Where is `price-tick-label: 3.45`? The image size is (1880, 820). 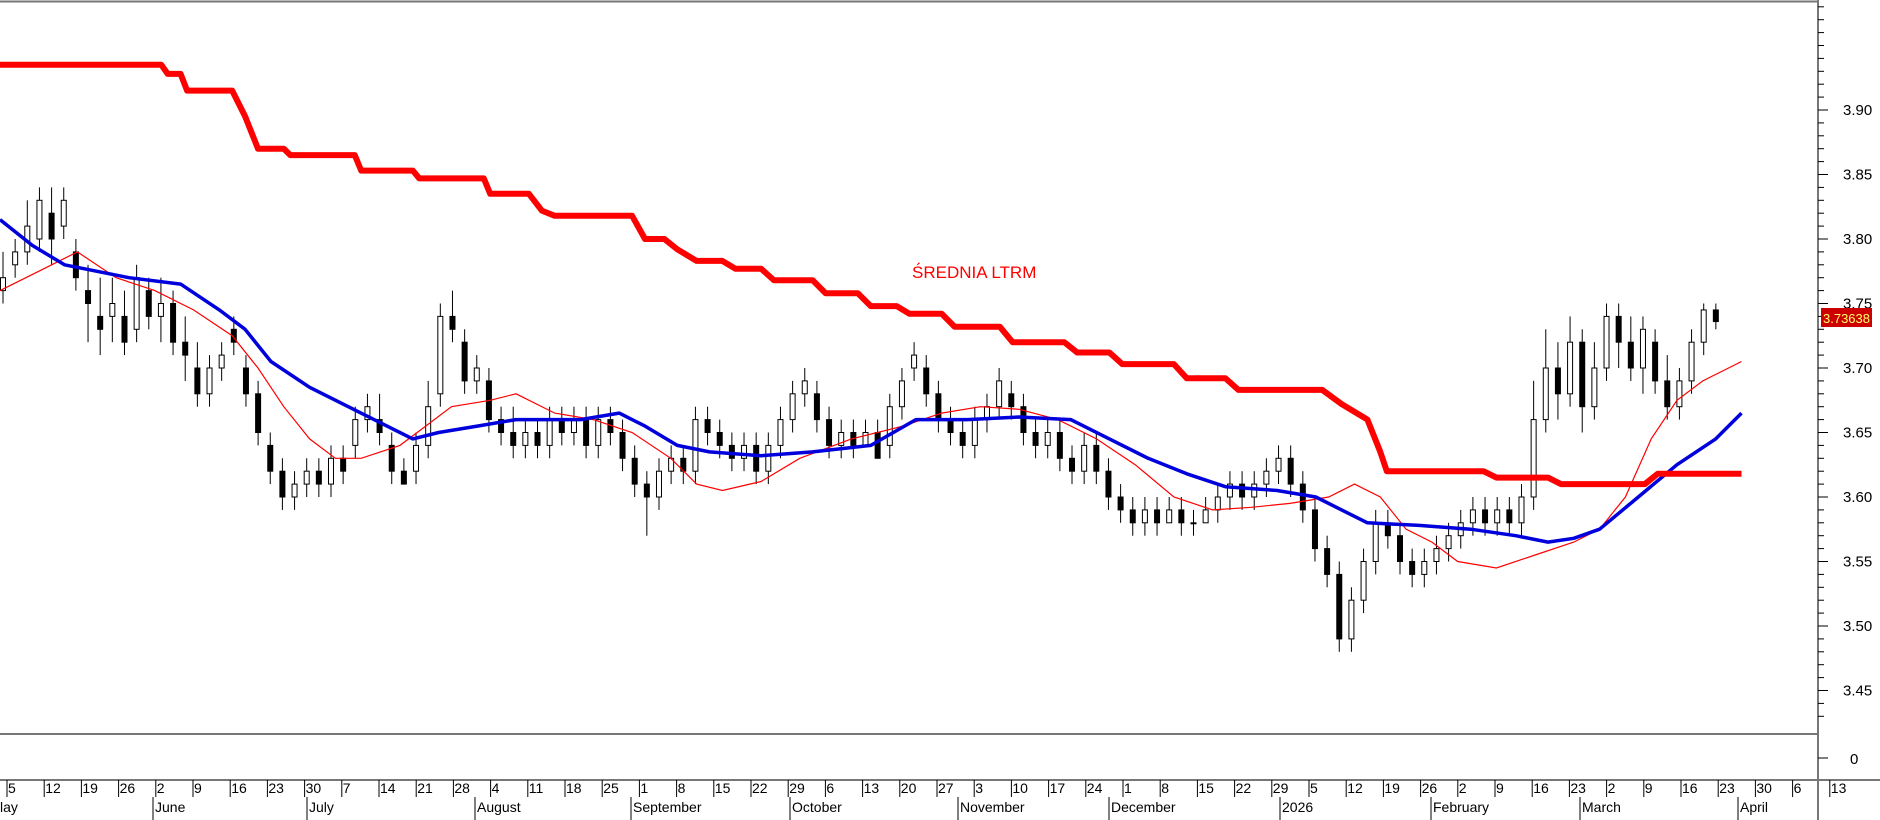
price-tick-label: 3.45 is located at coordinates (1857, 691).